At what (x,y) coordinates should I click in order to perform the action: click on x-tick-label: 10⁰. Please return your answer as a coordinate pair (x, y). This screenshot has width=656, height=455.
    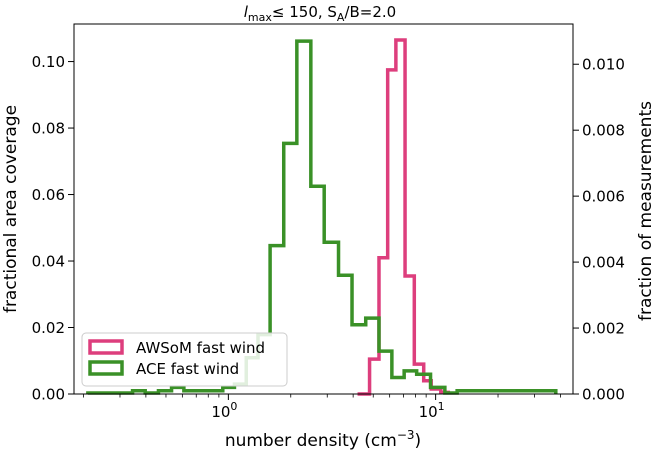
    Looking at the image, I should click on (224, 410).